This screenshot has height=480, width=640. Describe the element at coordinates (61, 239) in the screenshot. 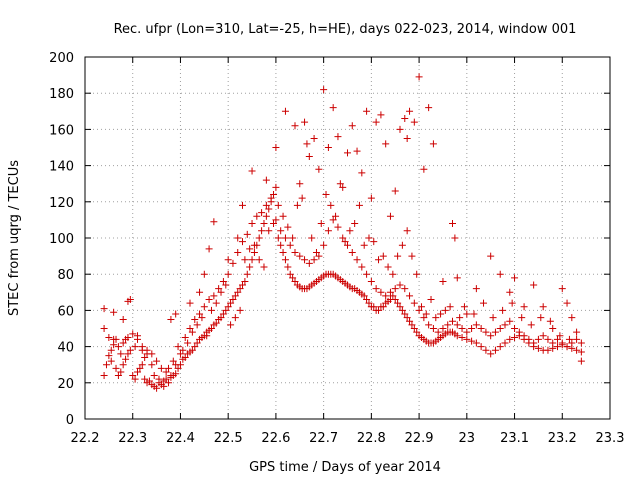

I see `y-tick-label: 100` at that location.